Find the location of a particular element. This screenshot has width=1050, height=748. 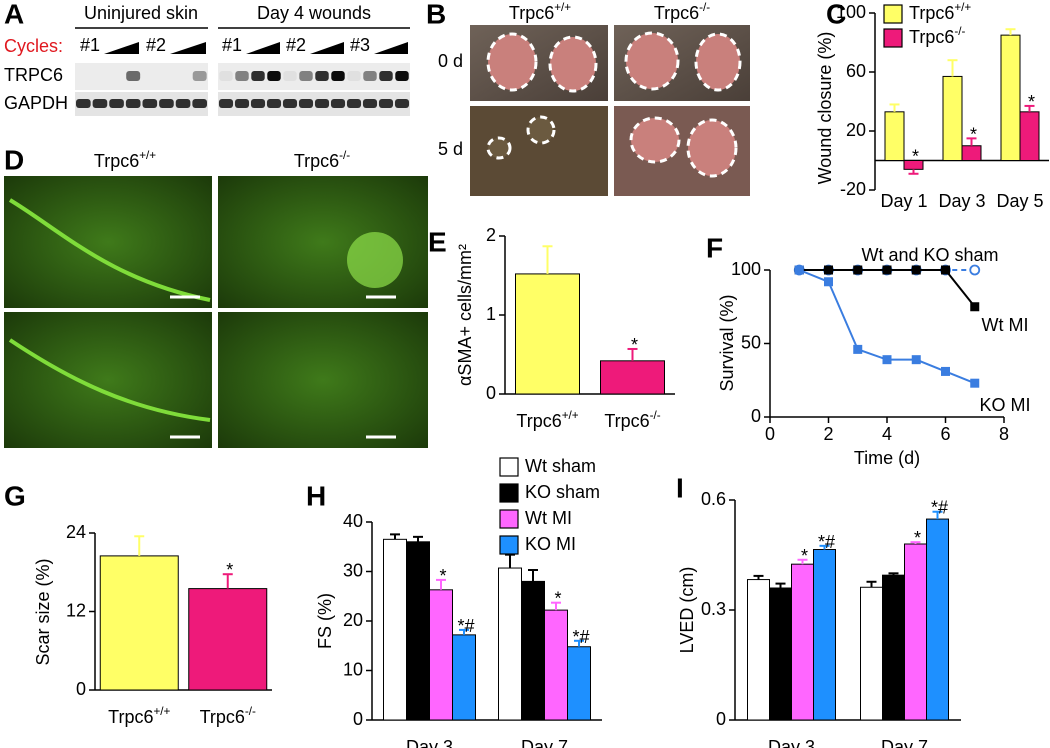

legend-label: Trpc6+/+ is located at coordinates (940, 12).